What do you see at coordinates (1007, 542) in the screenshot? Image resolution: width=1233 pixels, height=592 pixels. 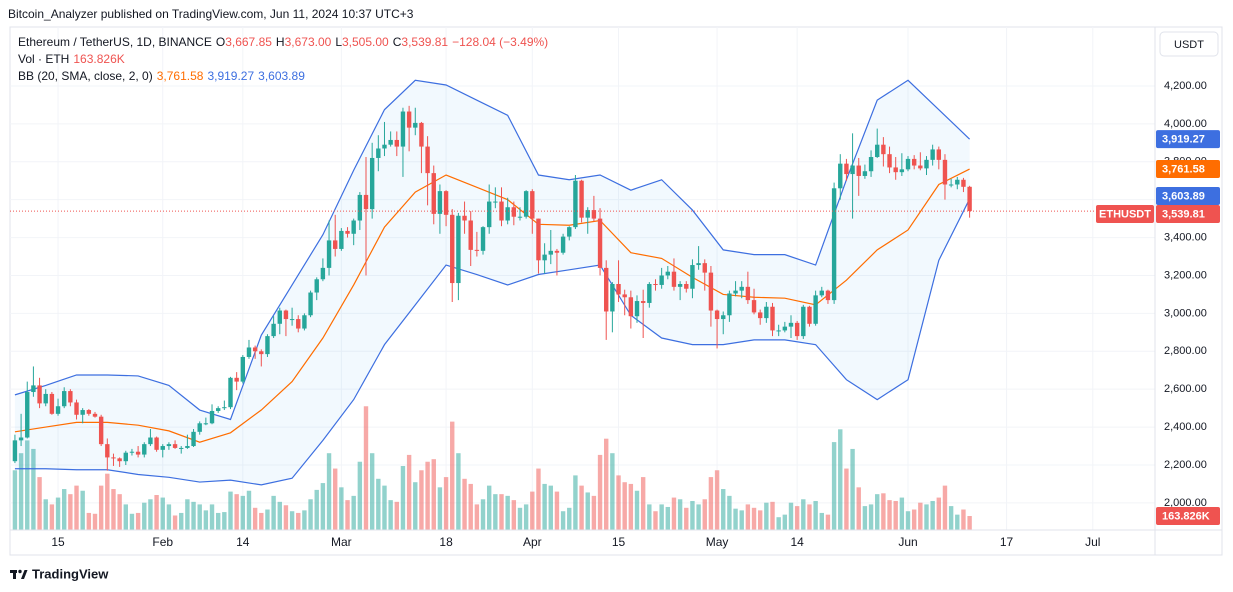 I see `x-tick-label: 17` at bounding box center [1007, 542].